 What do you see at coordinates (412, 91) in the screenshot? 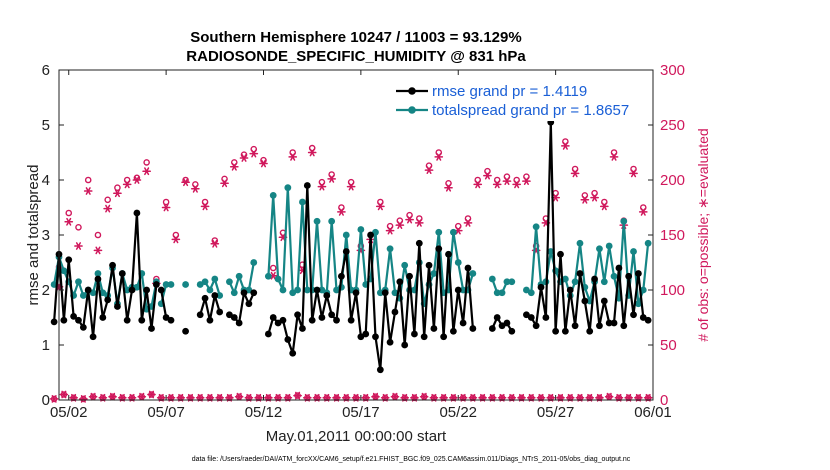
I see `legend-rmse-marker` at bounding box center [412, 91].